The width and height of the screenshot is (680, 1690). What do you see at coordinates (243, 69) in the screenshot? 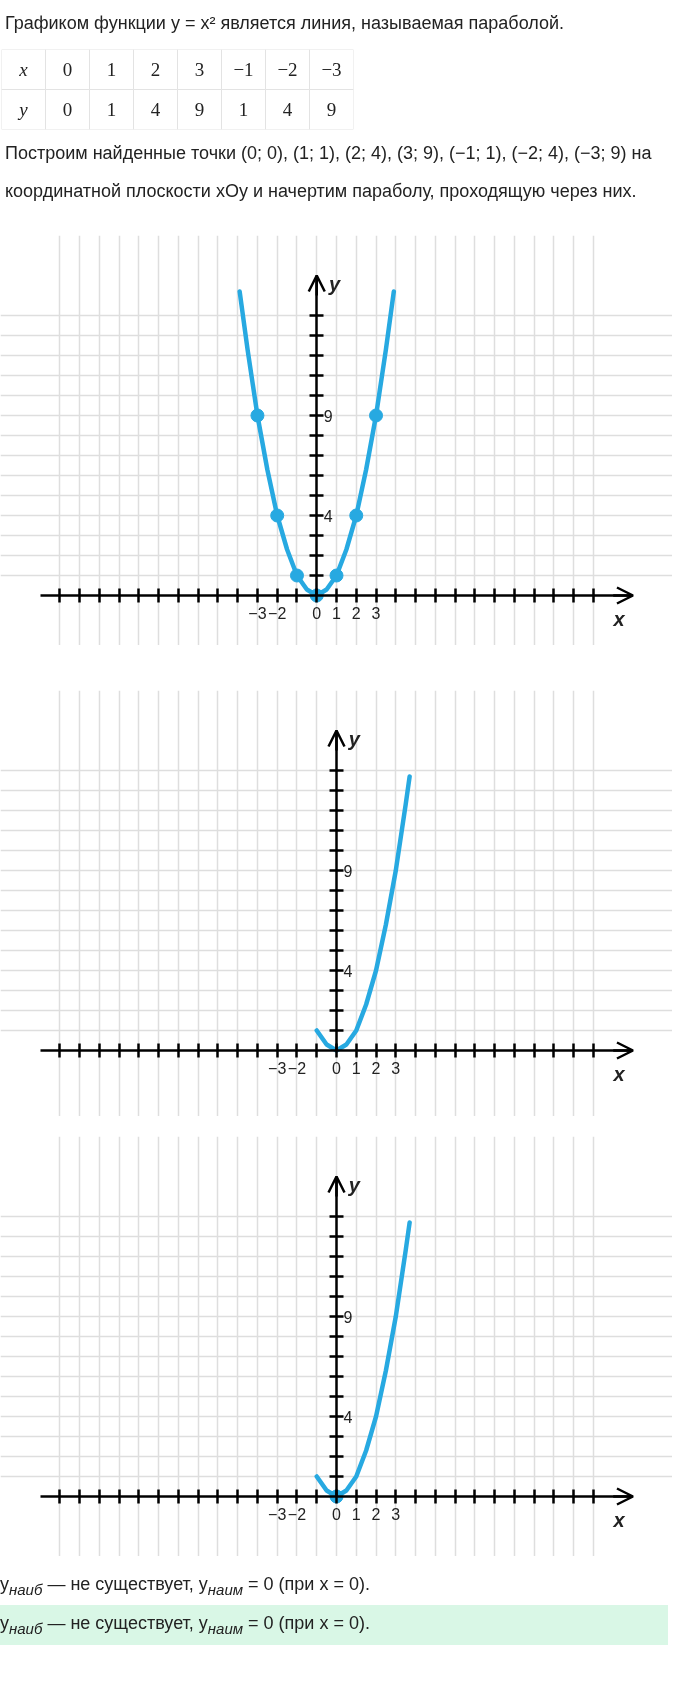
I see `x-tick-label: −1` at bounding box center [243, 69].